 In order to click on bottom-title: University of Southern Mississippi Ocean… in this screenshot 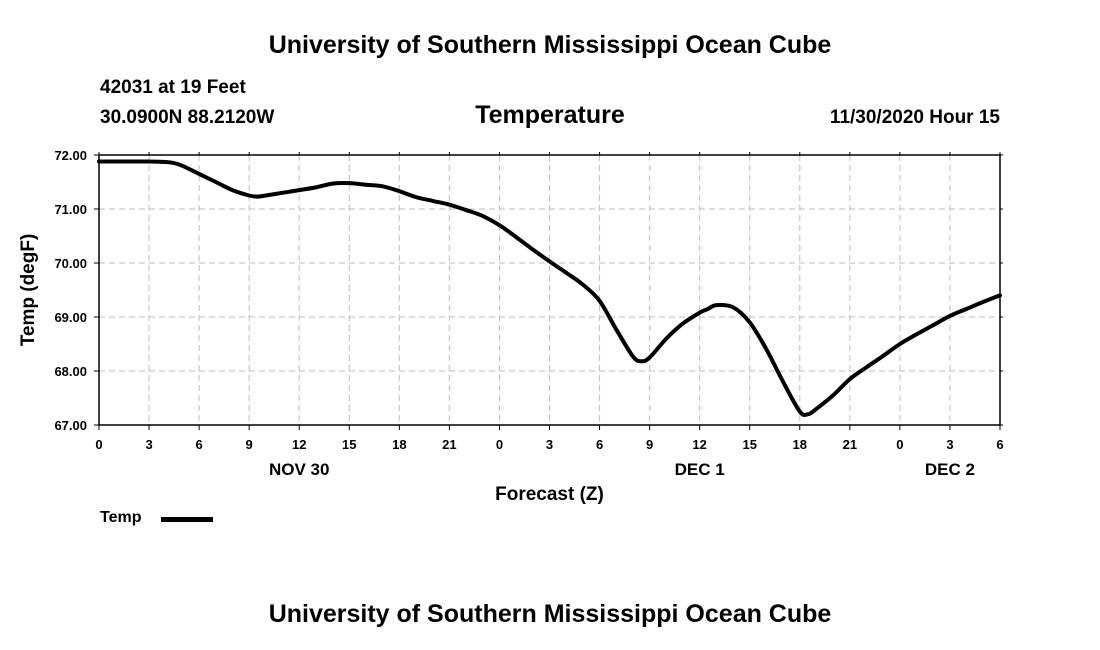, I will do `click(550, 614)`.